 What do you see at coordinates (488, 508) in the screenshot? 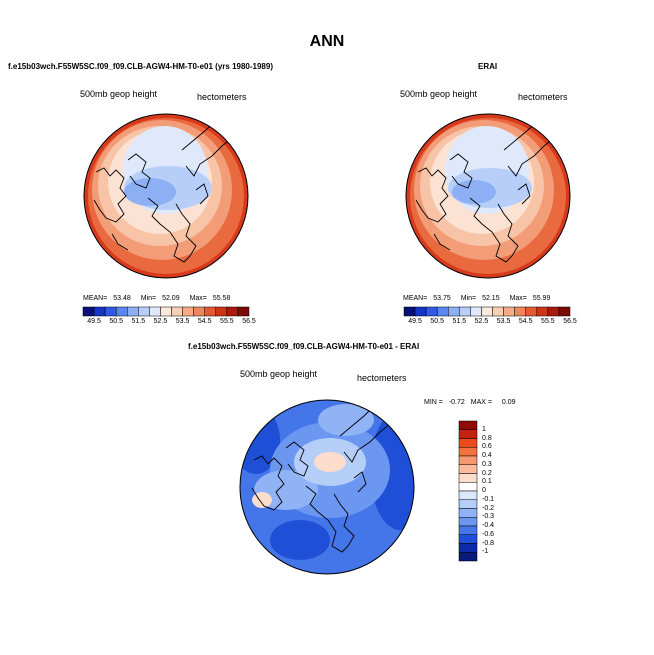
I see `diff-colorbar-tick-label: -0.2` at bounding box center [488, 508].